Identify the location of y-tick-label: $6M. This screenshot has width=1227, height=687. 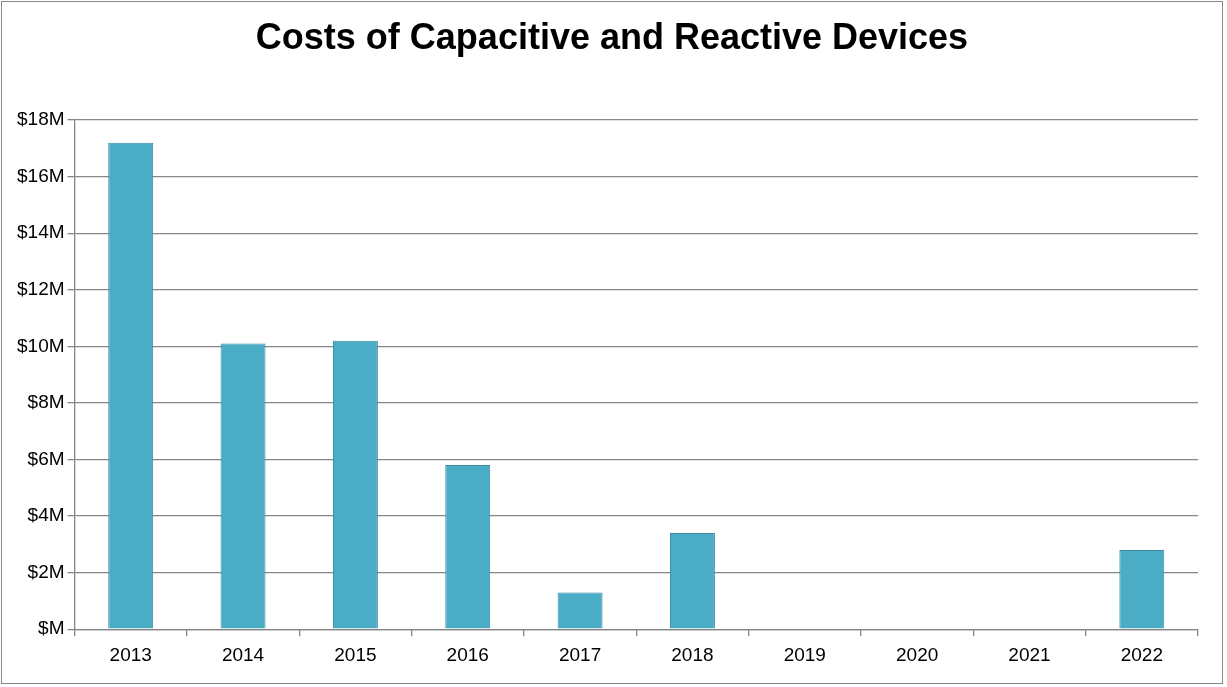
(46, 458).